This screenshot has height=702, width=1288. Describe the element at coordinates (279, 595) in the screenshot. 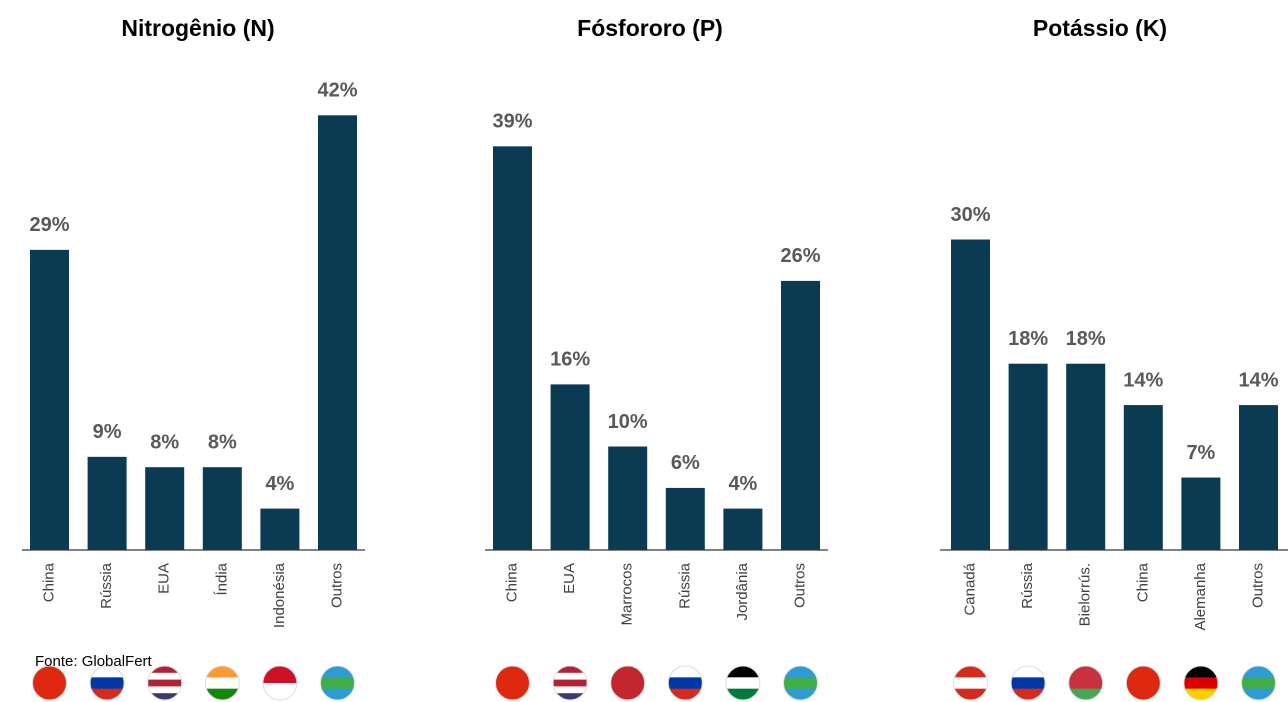

I see `x-tick-label: Indonésia` at that location.